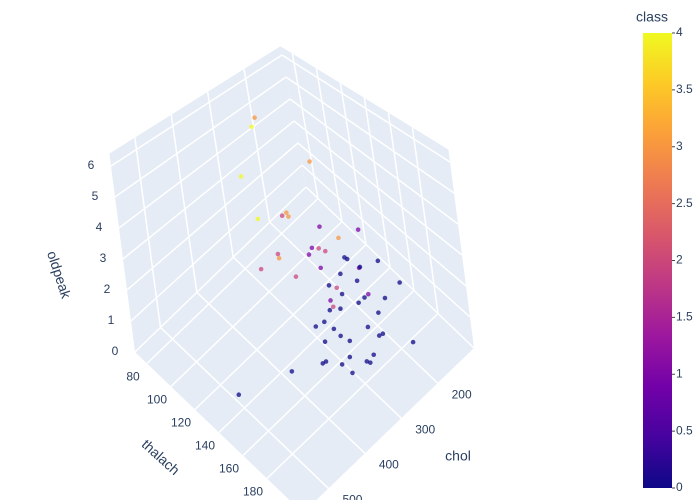  I want to click on x-tick-label: 200, so click(462, 394).